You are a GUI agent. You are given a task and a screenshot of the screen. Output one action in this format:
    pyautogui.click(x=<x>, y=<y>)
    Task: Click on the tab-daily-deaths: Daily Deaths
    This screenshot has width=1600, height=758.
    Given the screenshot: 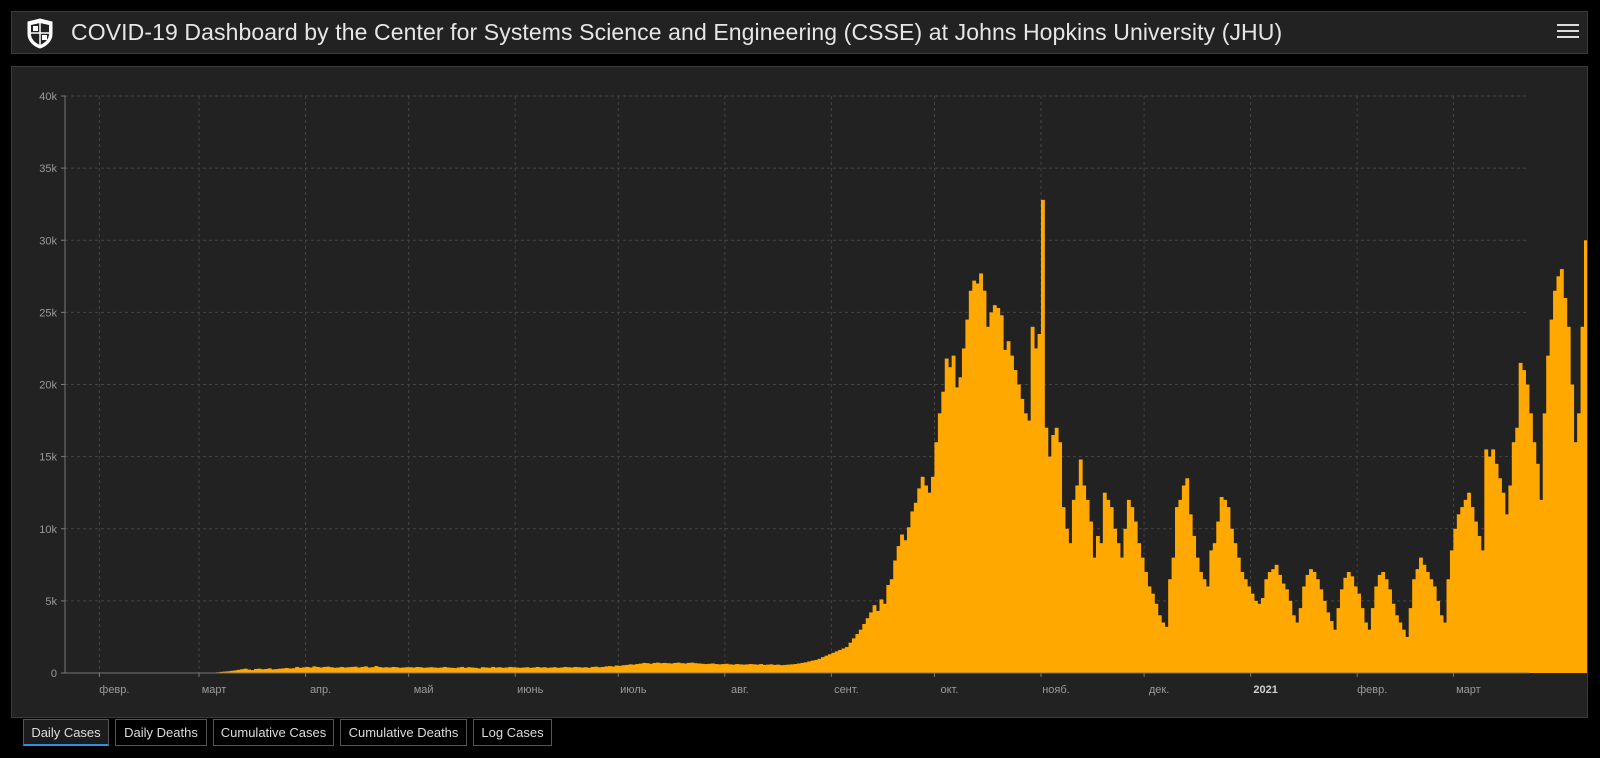 What is the action you would take?
    pyautogui.click(x=161, y=732)
    